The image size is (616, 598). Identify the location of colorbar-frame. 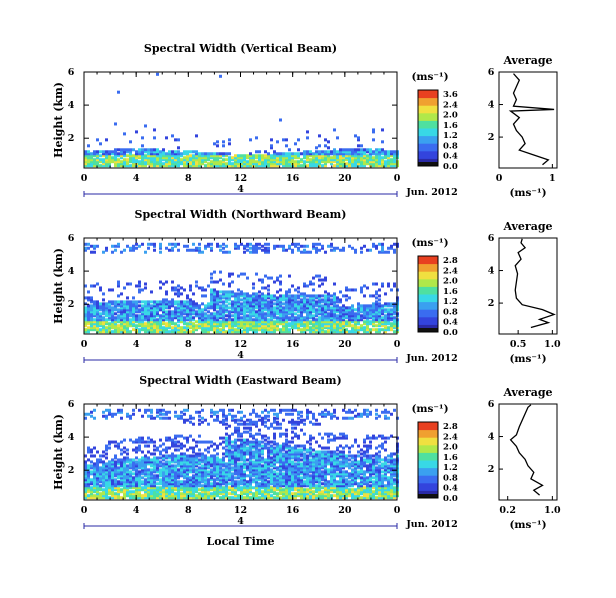
(428, 128).